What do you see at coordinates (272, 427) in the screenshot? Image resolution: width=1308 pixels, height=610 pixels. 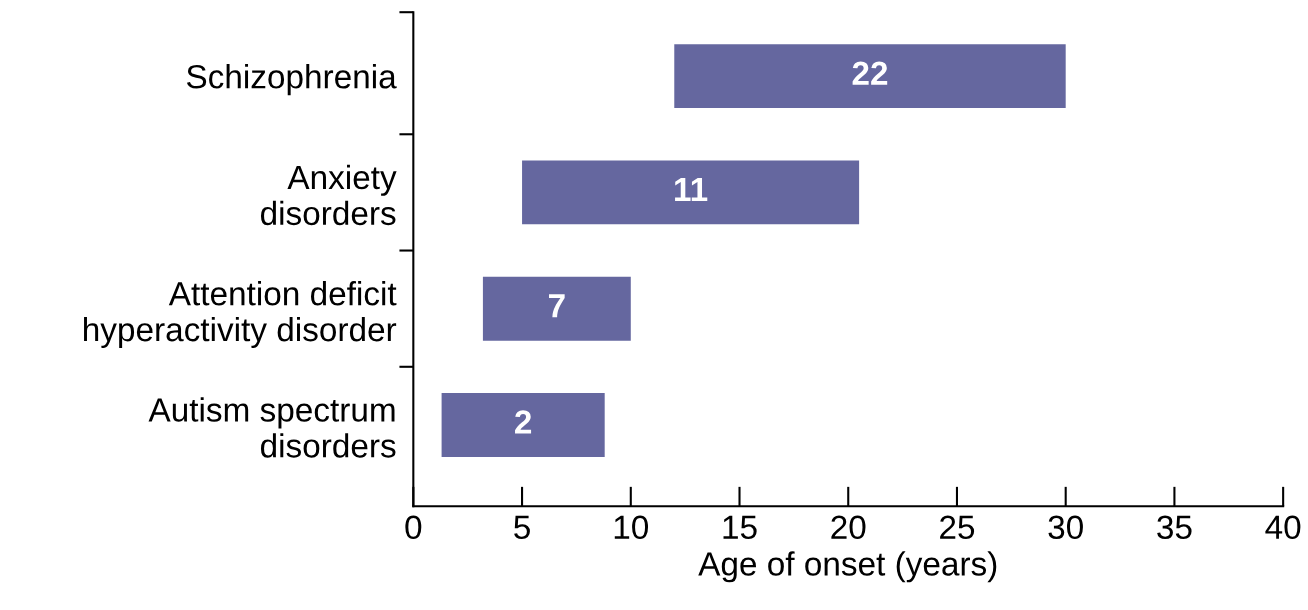 I see `y-tick-label: Autism spectrum disorders` at bounding box center [272, 427].